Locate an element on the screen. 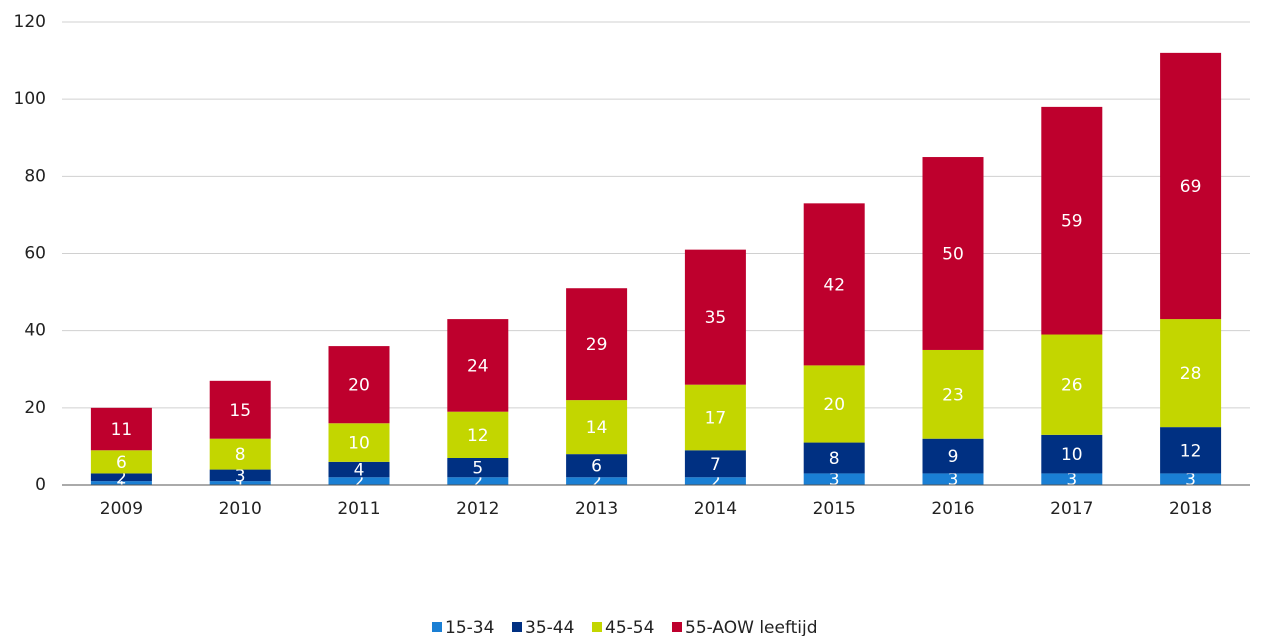 The image size is (1261, 640). x-tick-label: 2018 is located at coordinates (1190, 509).